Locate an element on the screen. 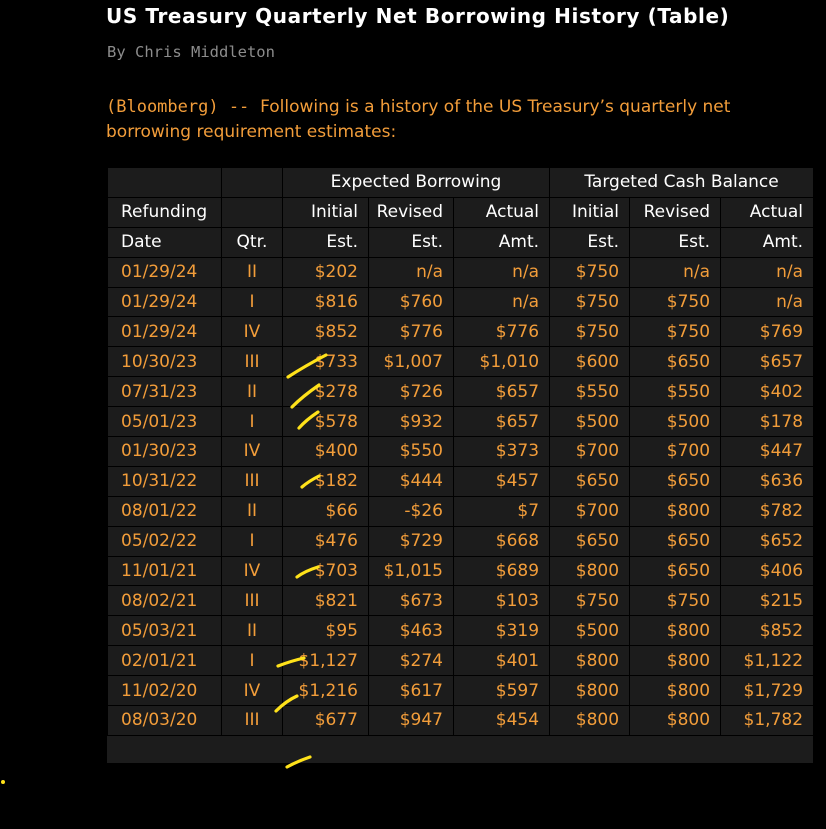  table-cell: $500 is located at coordinates (675, 422).